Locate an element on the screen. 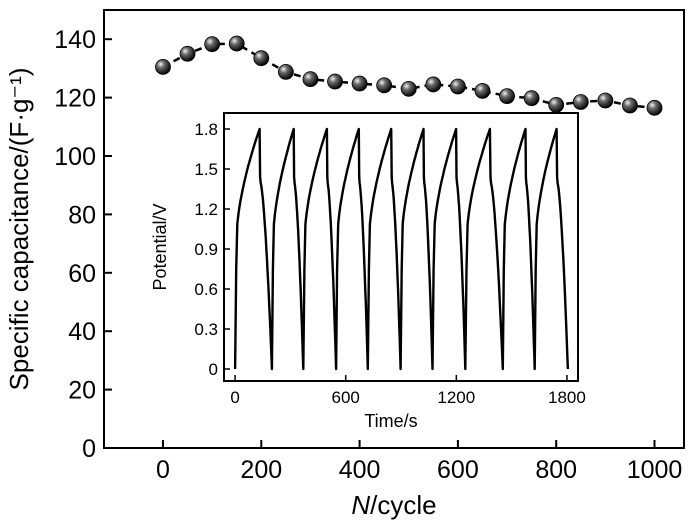 Image resolution: width=700 pixels, height=525 pixels. y-tick-label: 40 is located at coordinates (82, 332).